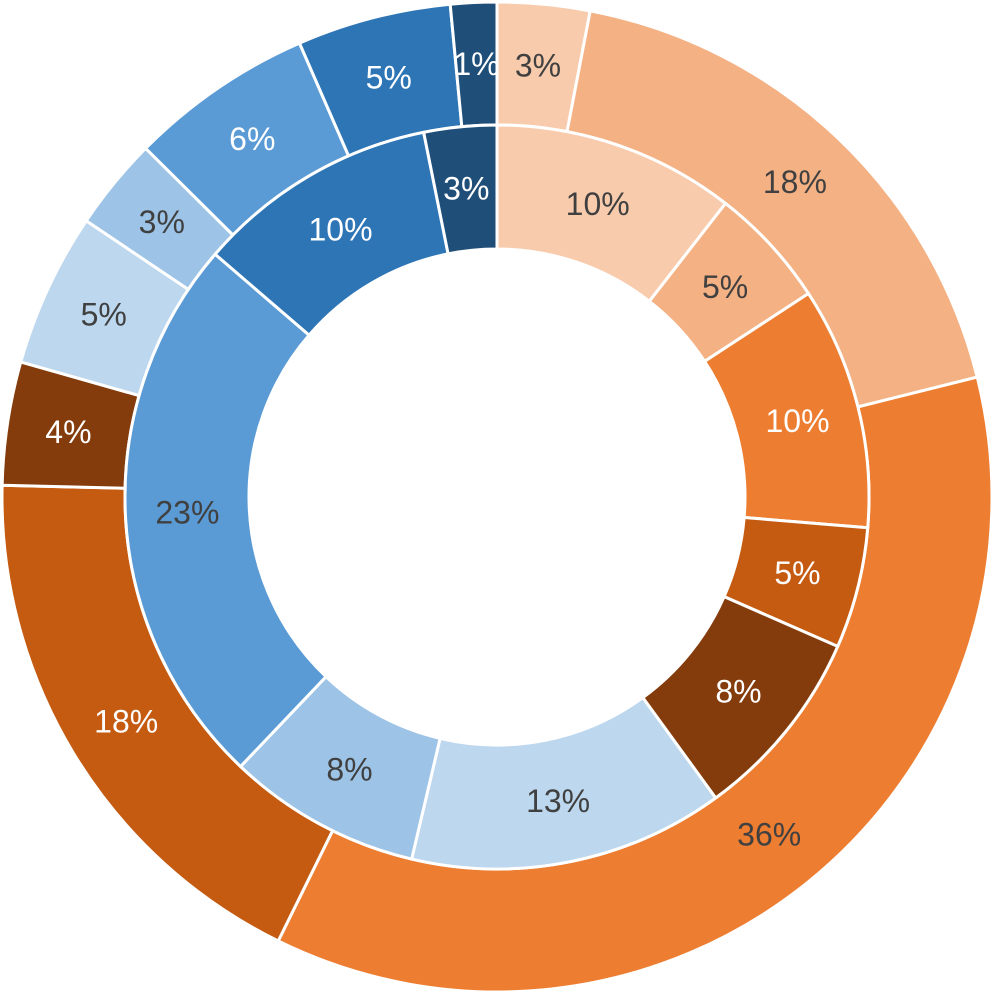 This screenshot has width=994, height=994. I want to click on outer-slice-label-8: 5%, so click(389, 77).